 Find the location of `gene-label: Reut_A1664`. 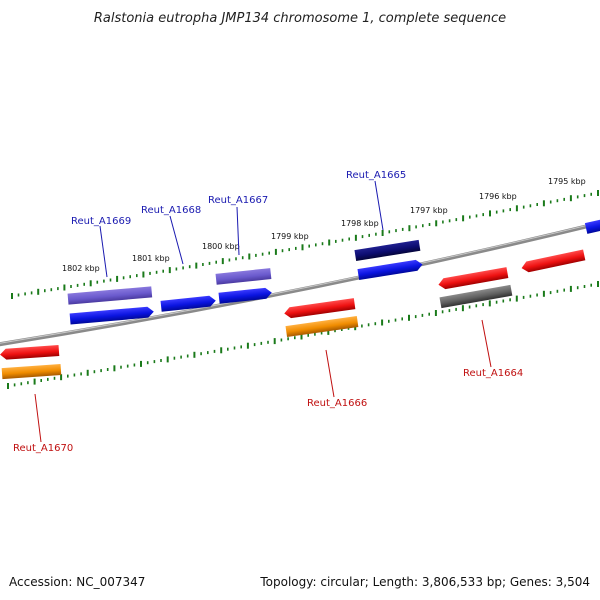

gene-label: Reut_A1664 is located at coordinates (493, 373).